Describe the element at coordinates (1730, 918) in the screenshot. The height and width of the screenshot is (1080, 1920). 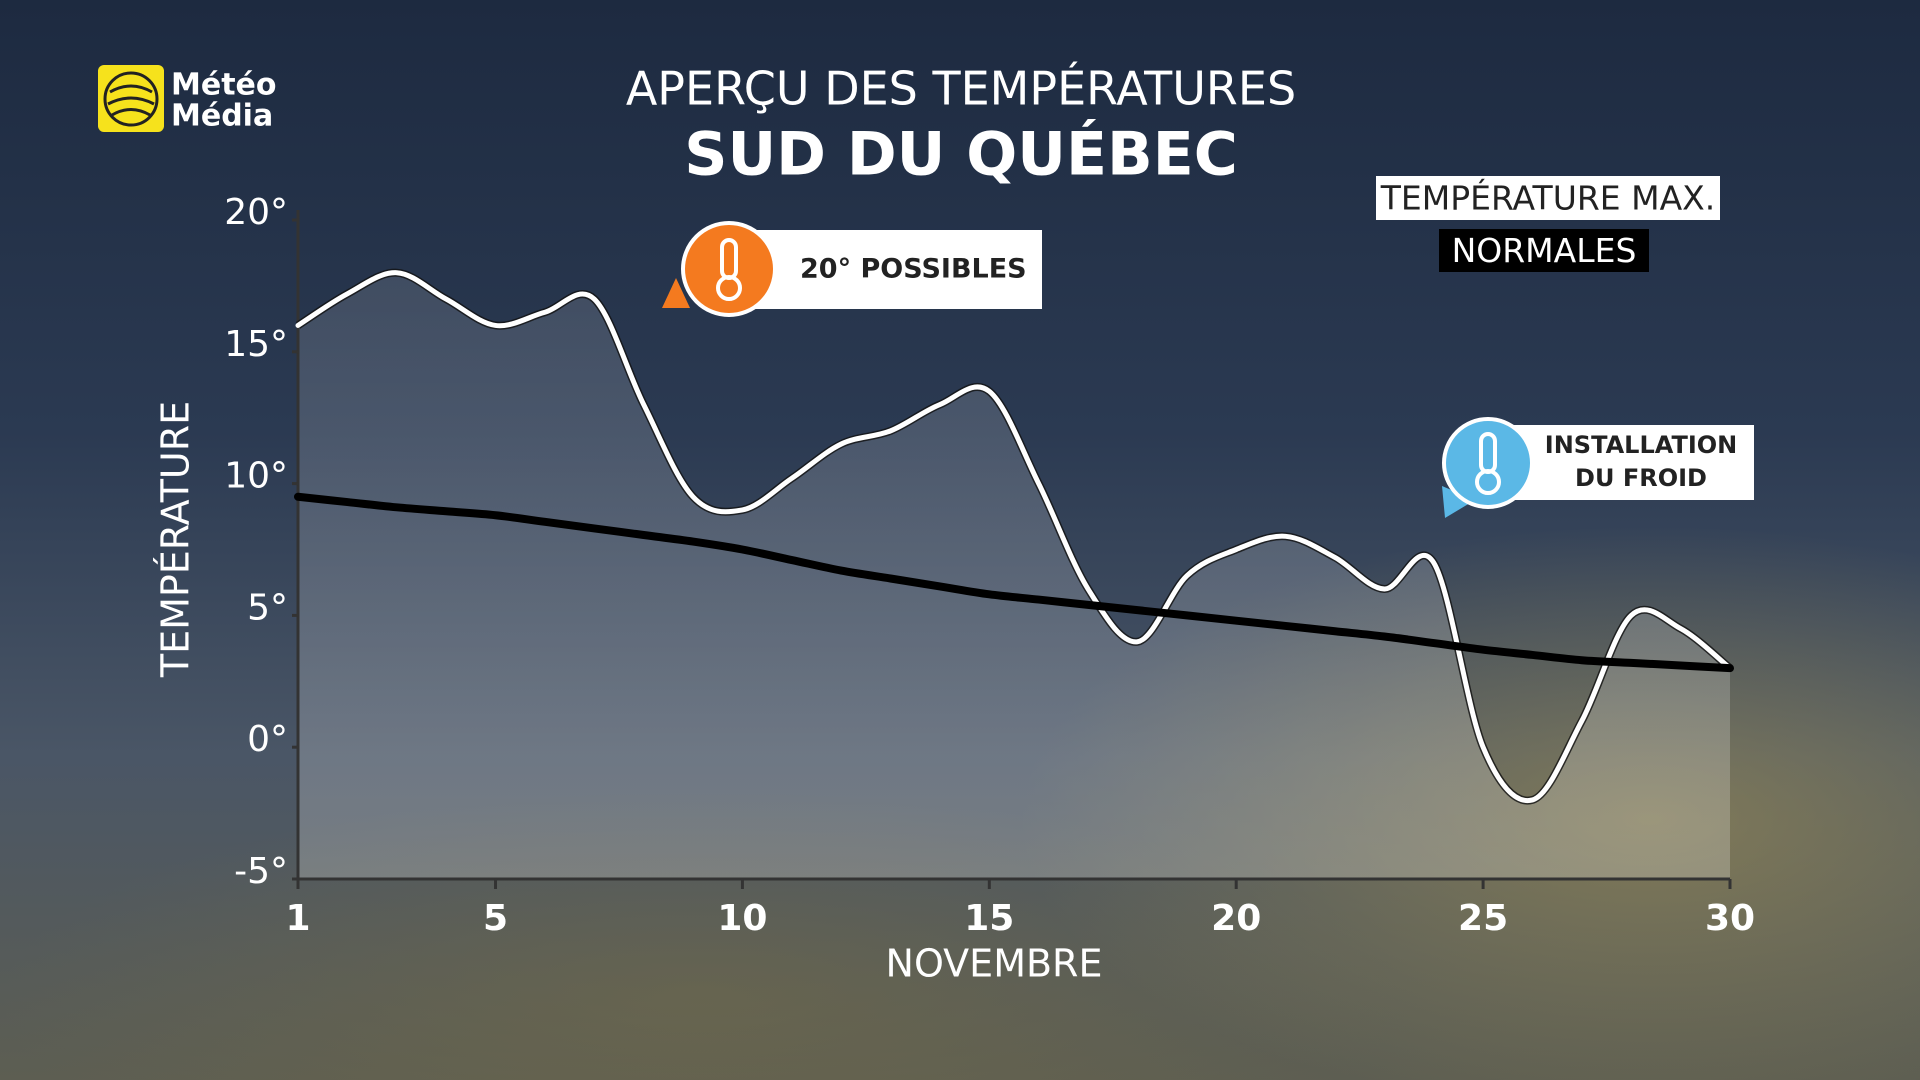
I see `x-tick-label: 30` at that location.